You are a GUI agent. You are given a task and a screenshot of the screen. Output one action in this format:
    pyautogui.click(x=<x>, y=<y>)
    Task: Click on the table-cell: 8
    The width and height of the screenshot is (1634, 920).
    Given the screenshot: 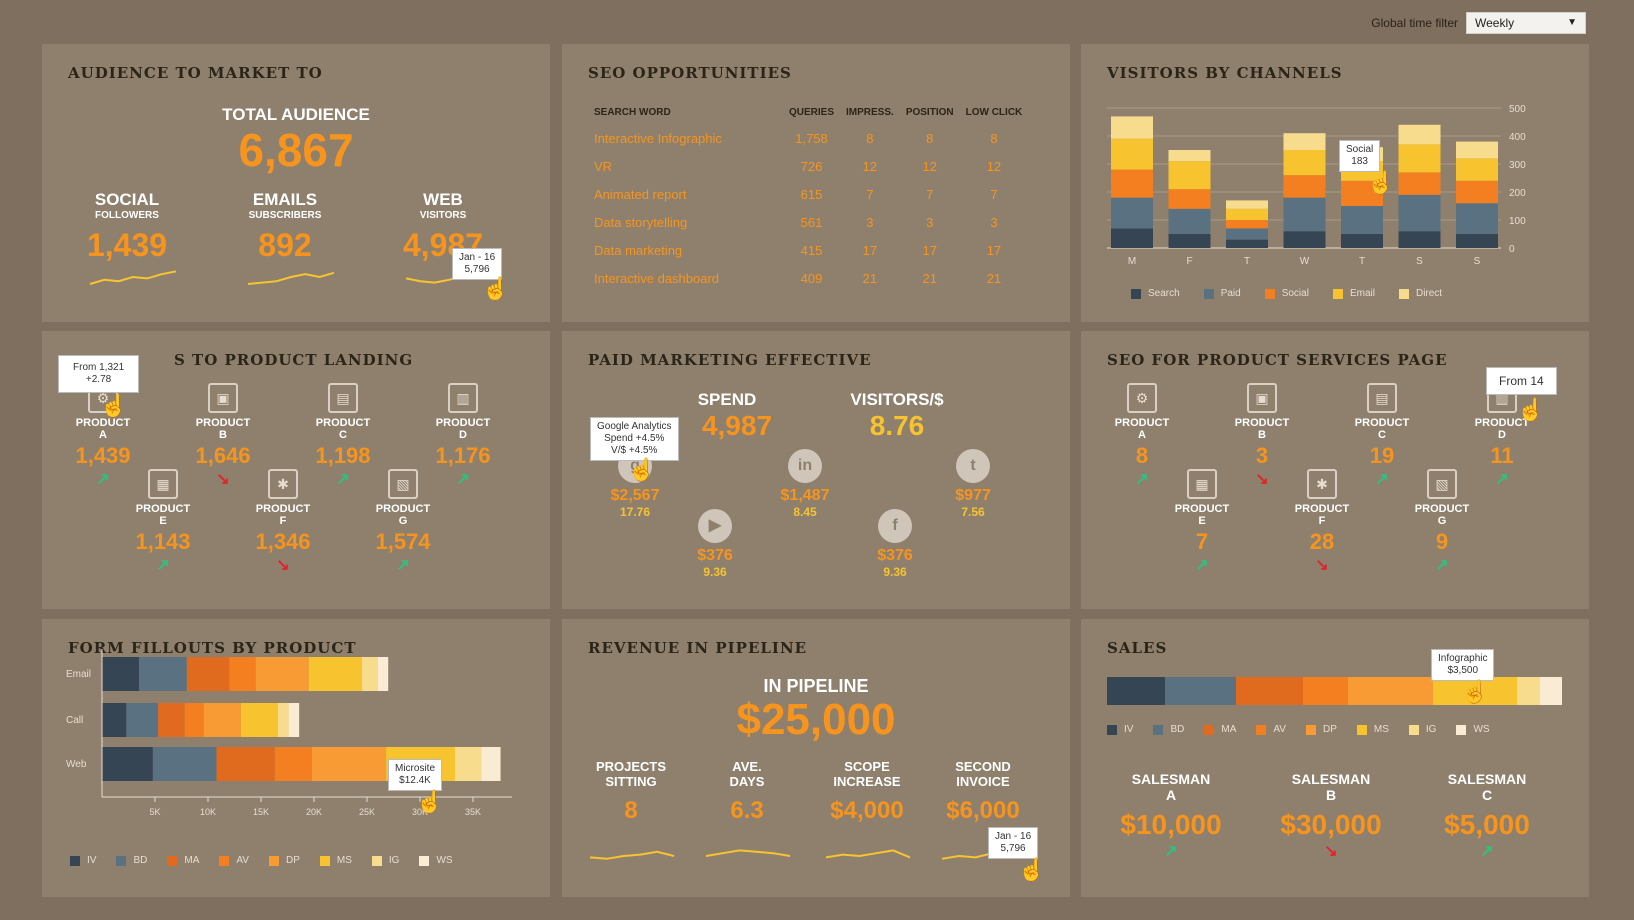 What is the action you would take?
    pyautogui.click(x=870, y=138)
    